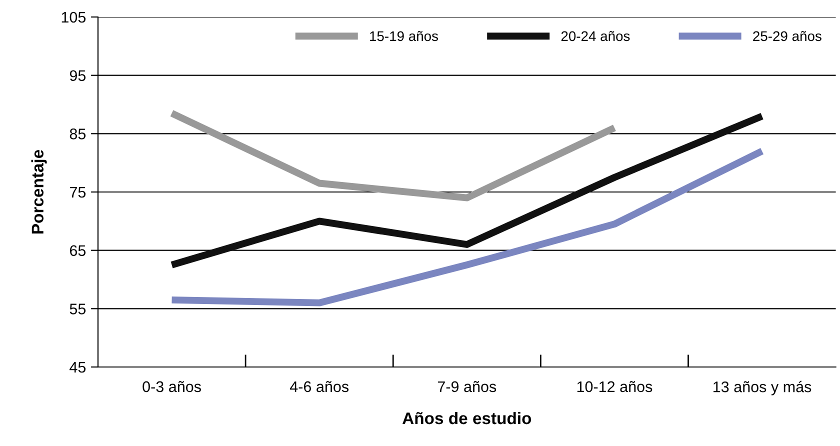  Describe the element at coordinates (171, 386) in the screenshot. I see `x-tick-label: 0-3 años` at that location.